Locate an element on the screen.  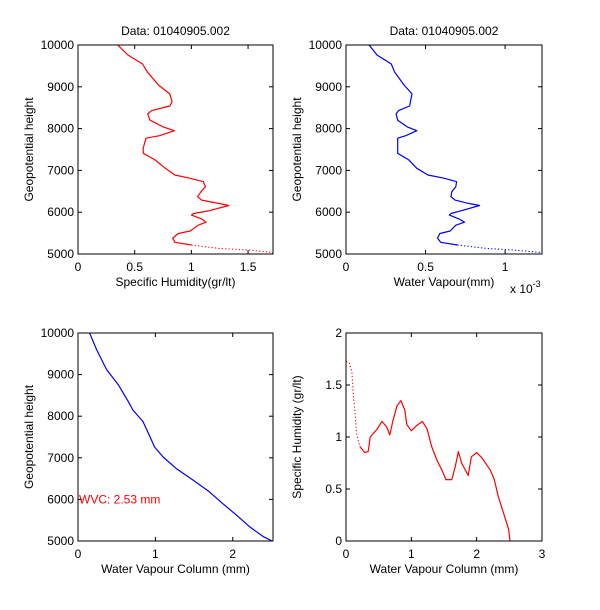
x-tick-label: 1.5 is located at coordinates (248, 267).